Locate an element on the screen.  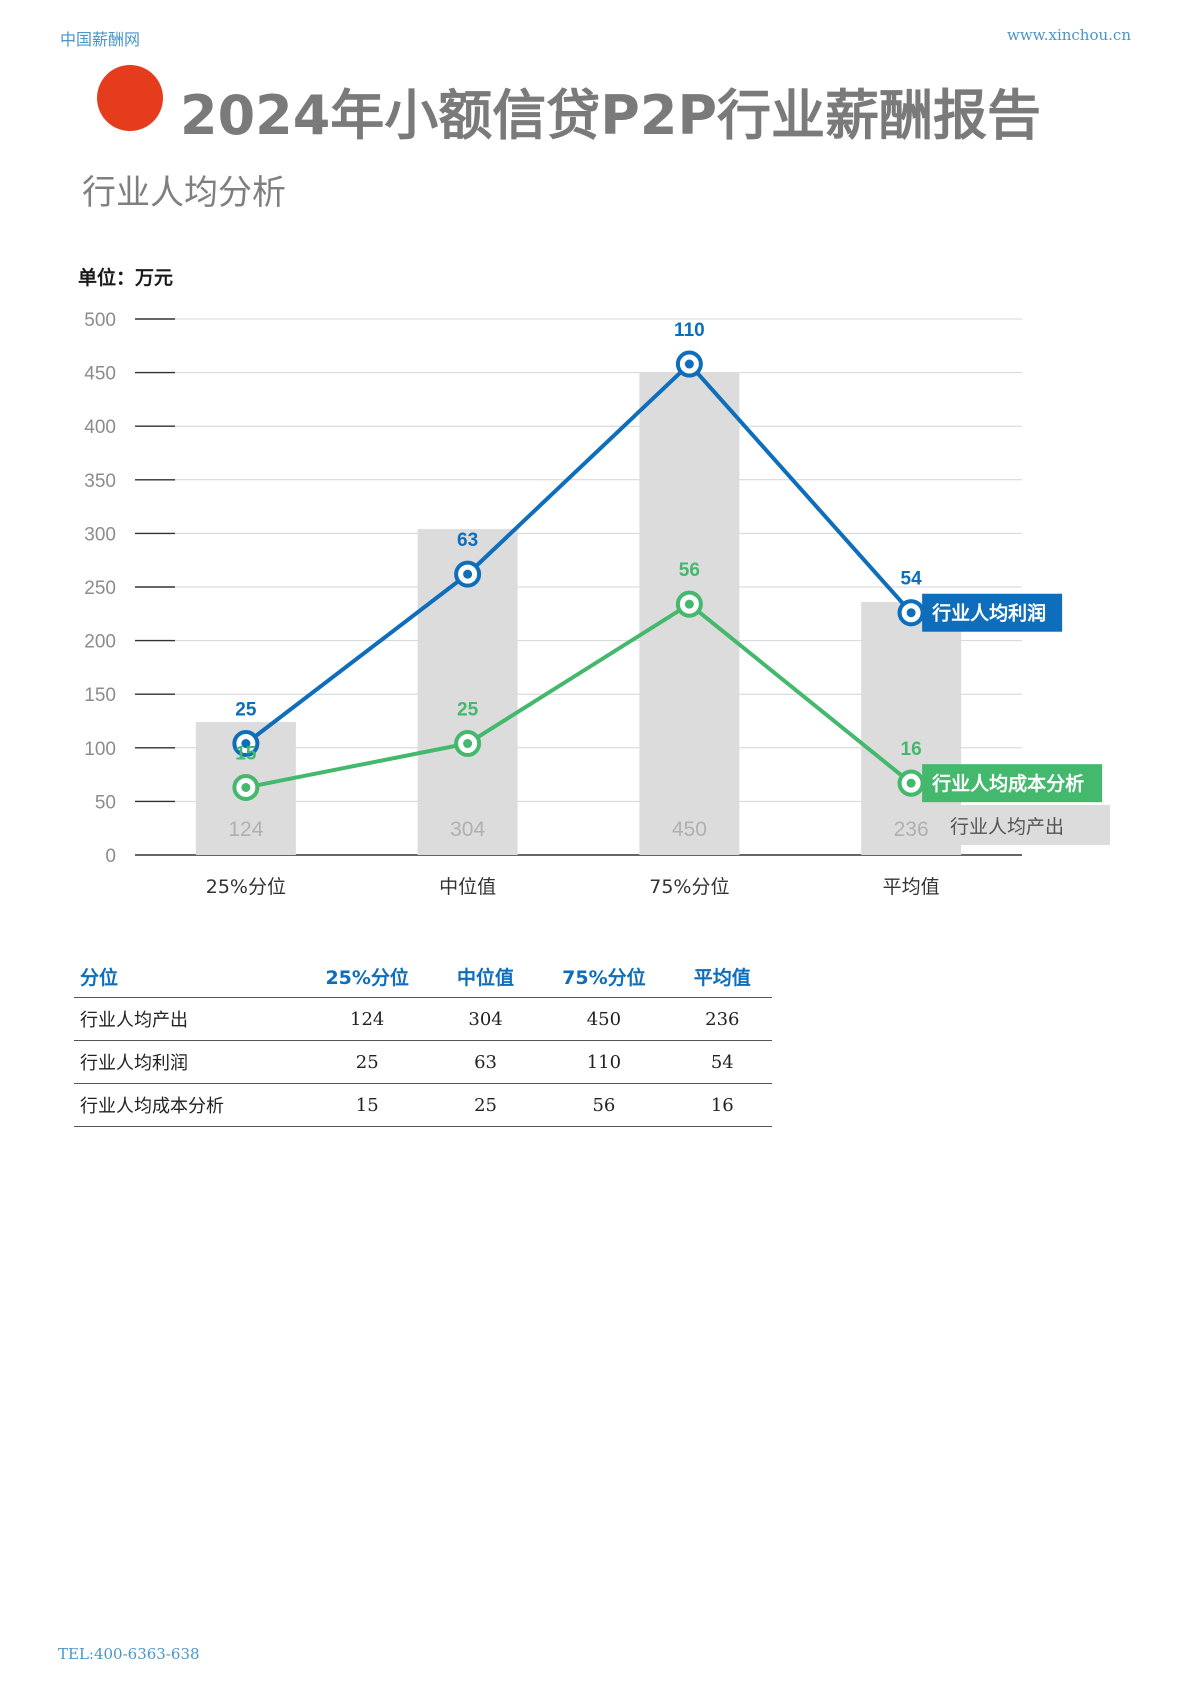
x-category-label: 中位值 is located at coordinates (467, 887).